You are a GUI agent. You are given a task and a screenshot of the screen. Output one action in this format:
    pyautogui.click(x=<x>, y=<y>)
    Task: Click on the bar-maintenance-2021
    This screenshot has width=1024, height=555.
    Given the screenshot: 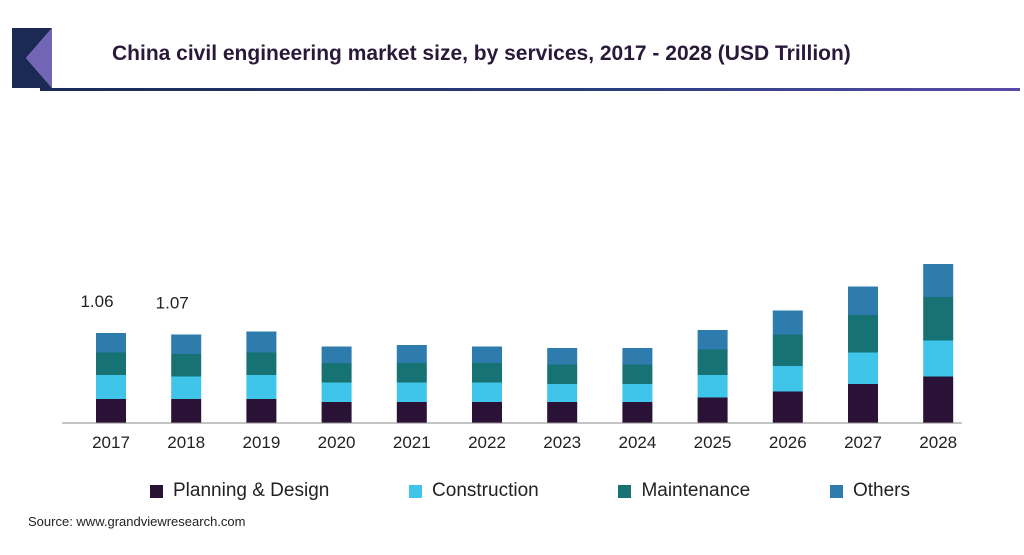 What is the action you would take?
    pyautogui.click(x=411, y=373)
    